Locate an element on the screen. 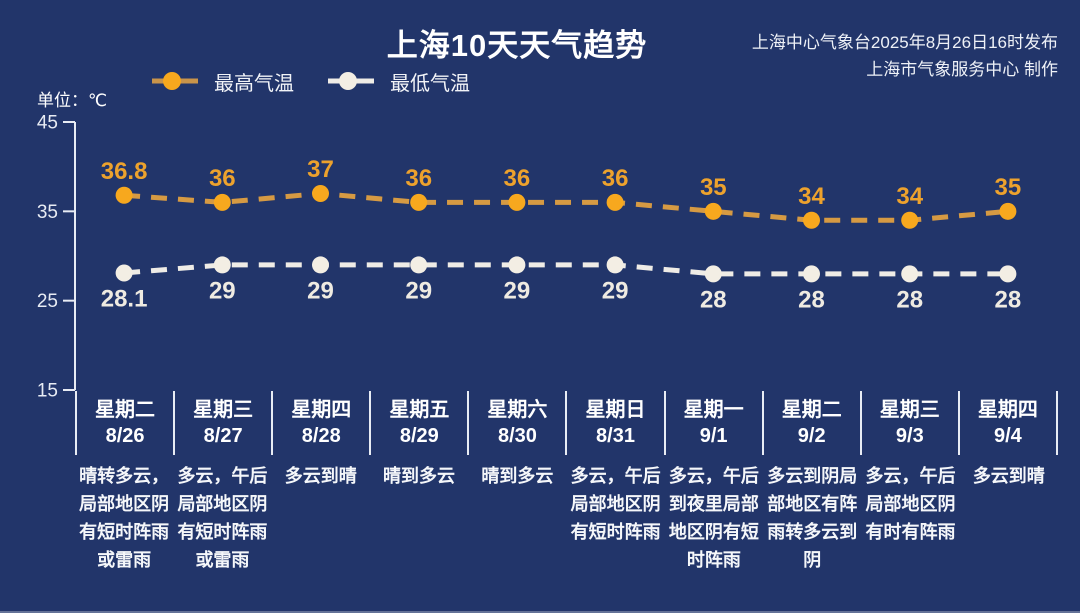 The width and height of the screenshot is (1080, 613). day-date: 8/27 is located at coordinates (223, 436).